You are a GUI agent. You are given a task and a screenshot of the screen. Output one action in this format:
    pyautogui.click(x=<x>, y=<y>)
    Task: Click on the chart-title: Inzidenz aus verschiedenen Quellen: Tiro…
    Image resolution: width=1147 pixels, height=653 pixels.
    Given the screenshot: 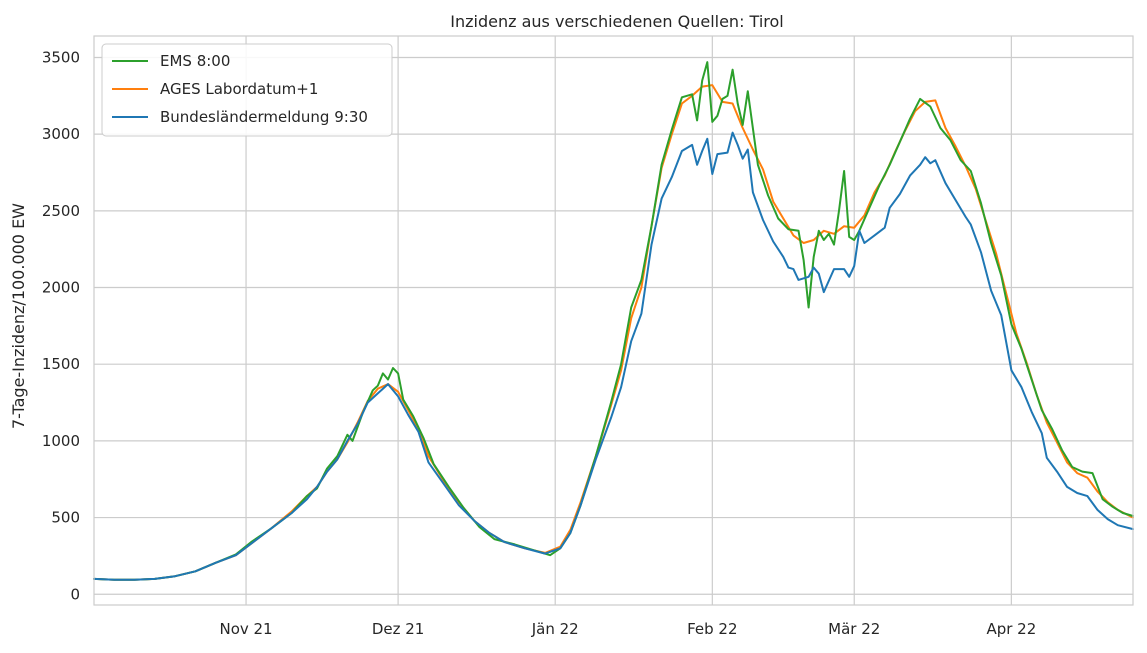 What is the action you would take?
    pyautogui.click(x=616, y=21)
    